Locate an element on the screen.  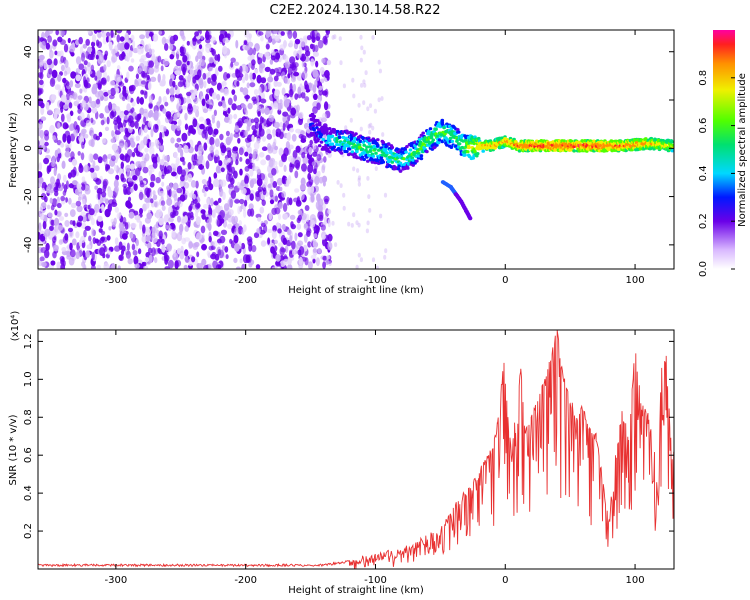
x-tick-label: -100 is located at coordinates (375, 280).